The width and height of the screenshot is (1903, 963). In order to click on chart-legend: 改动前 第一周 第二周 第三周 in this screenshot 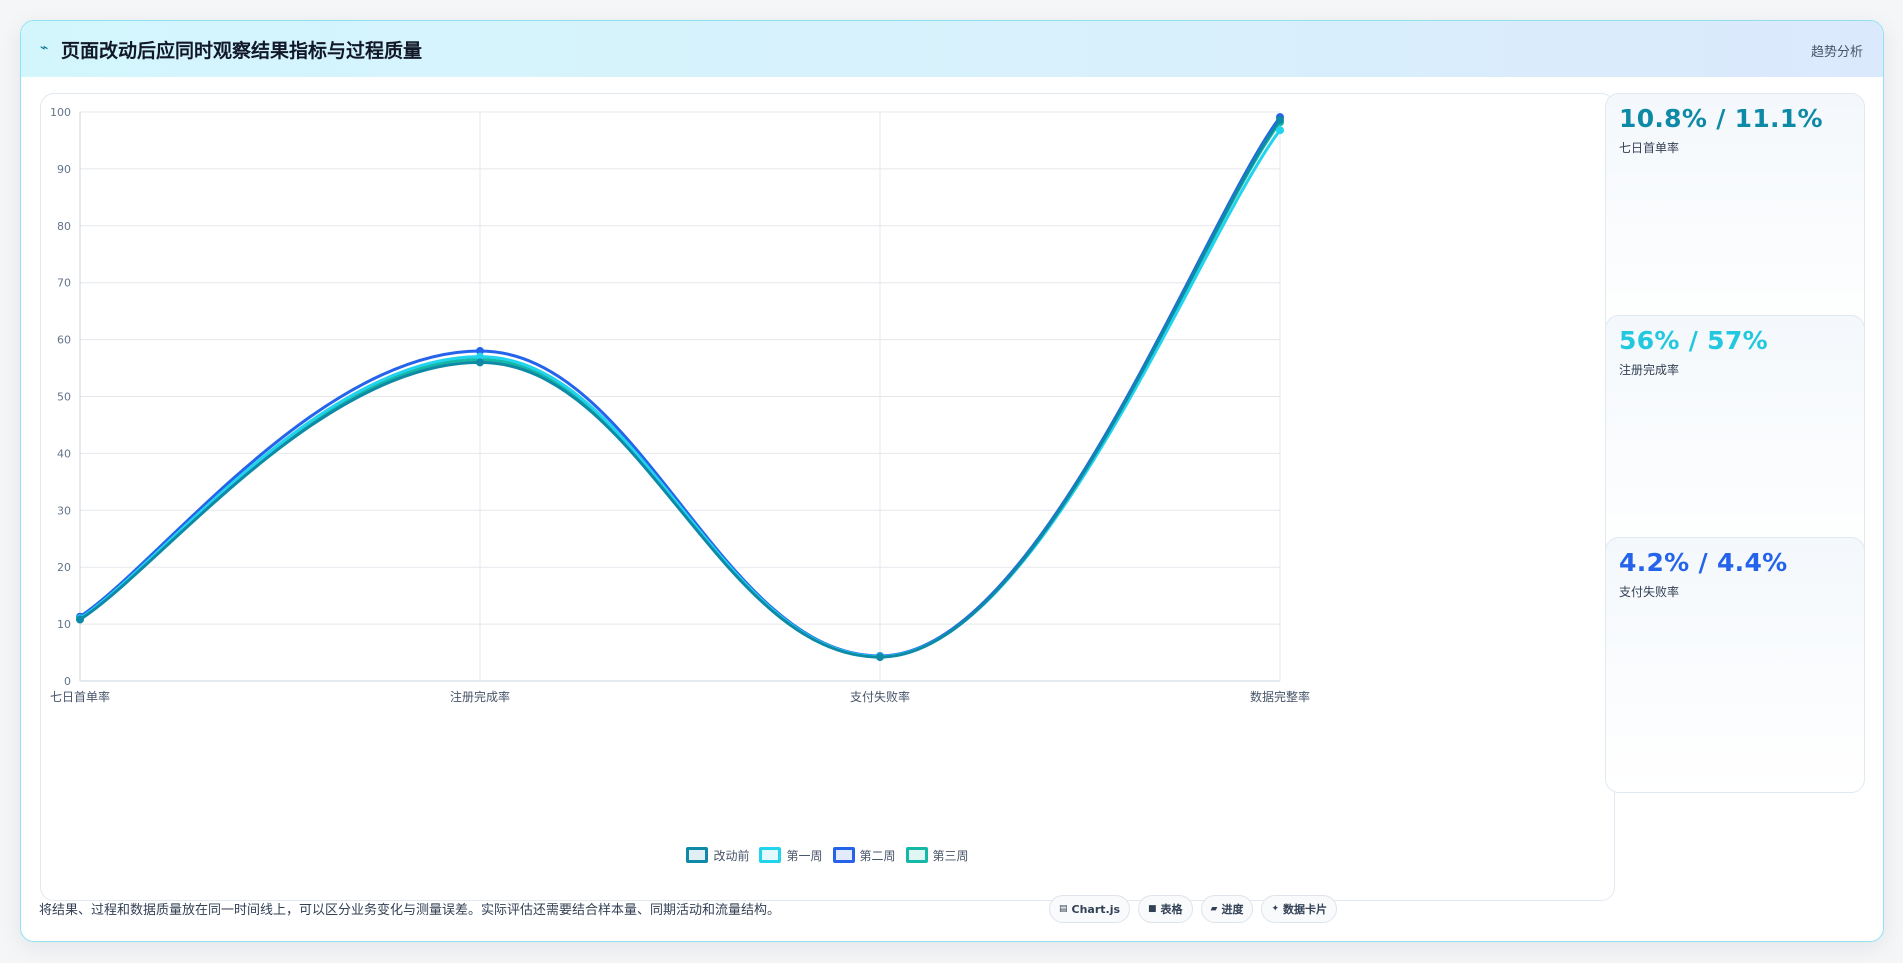, I will do `click(827, 855)`.